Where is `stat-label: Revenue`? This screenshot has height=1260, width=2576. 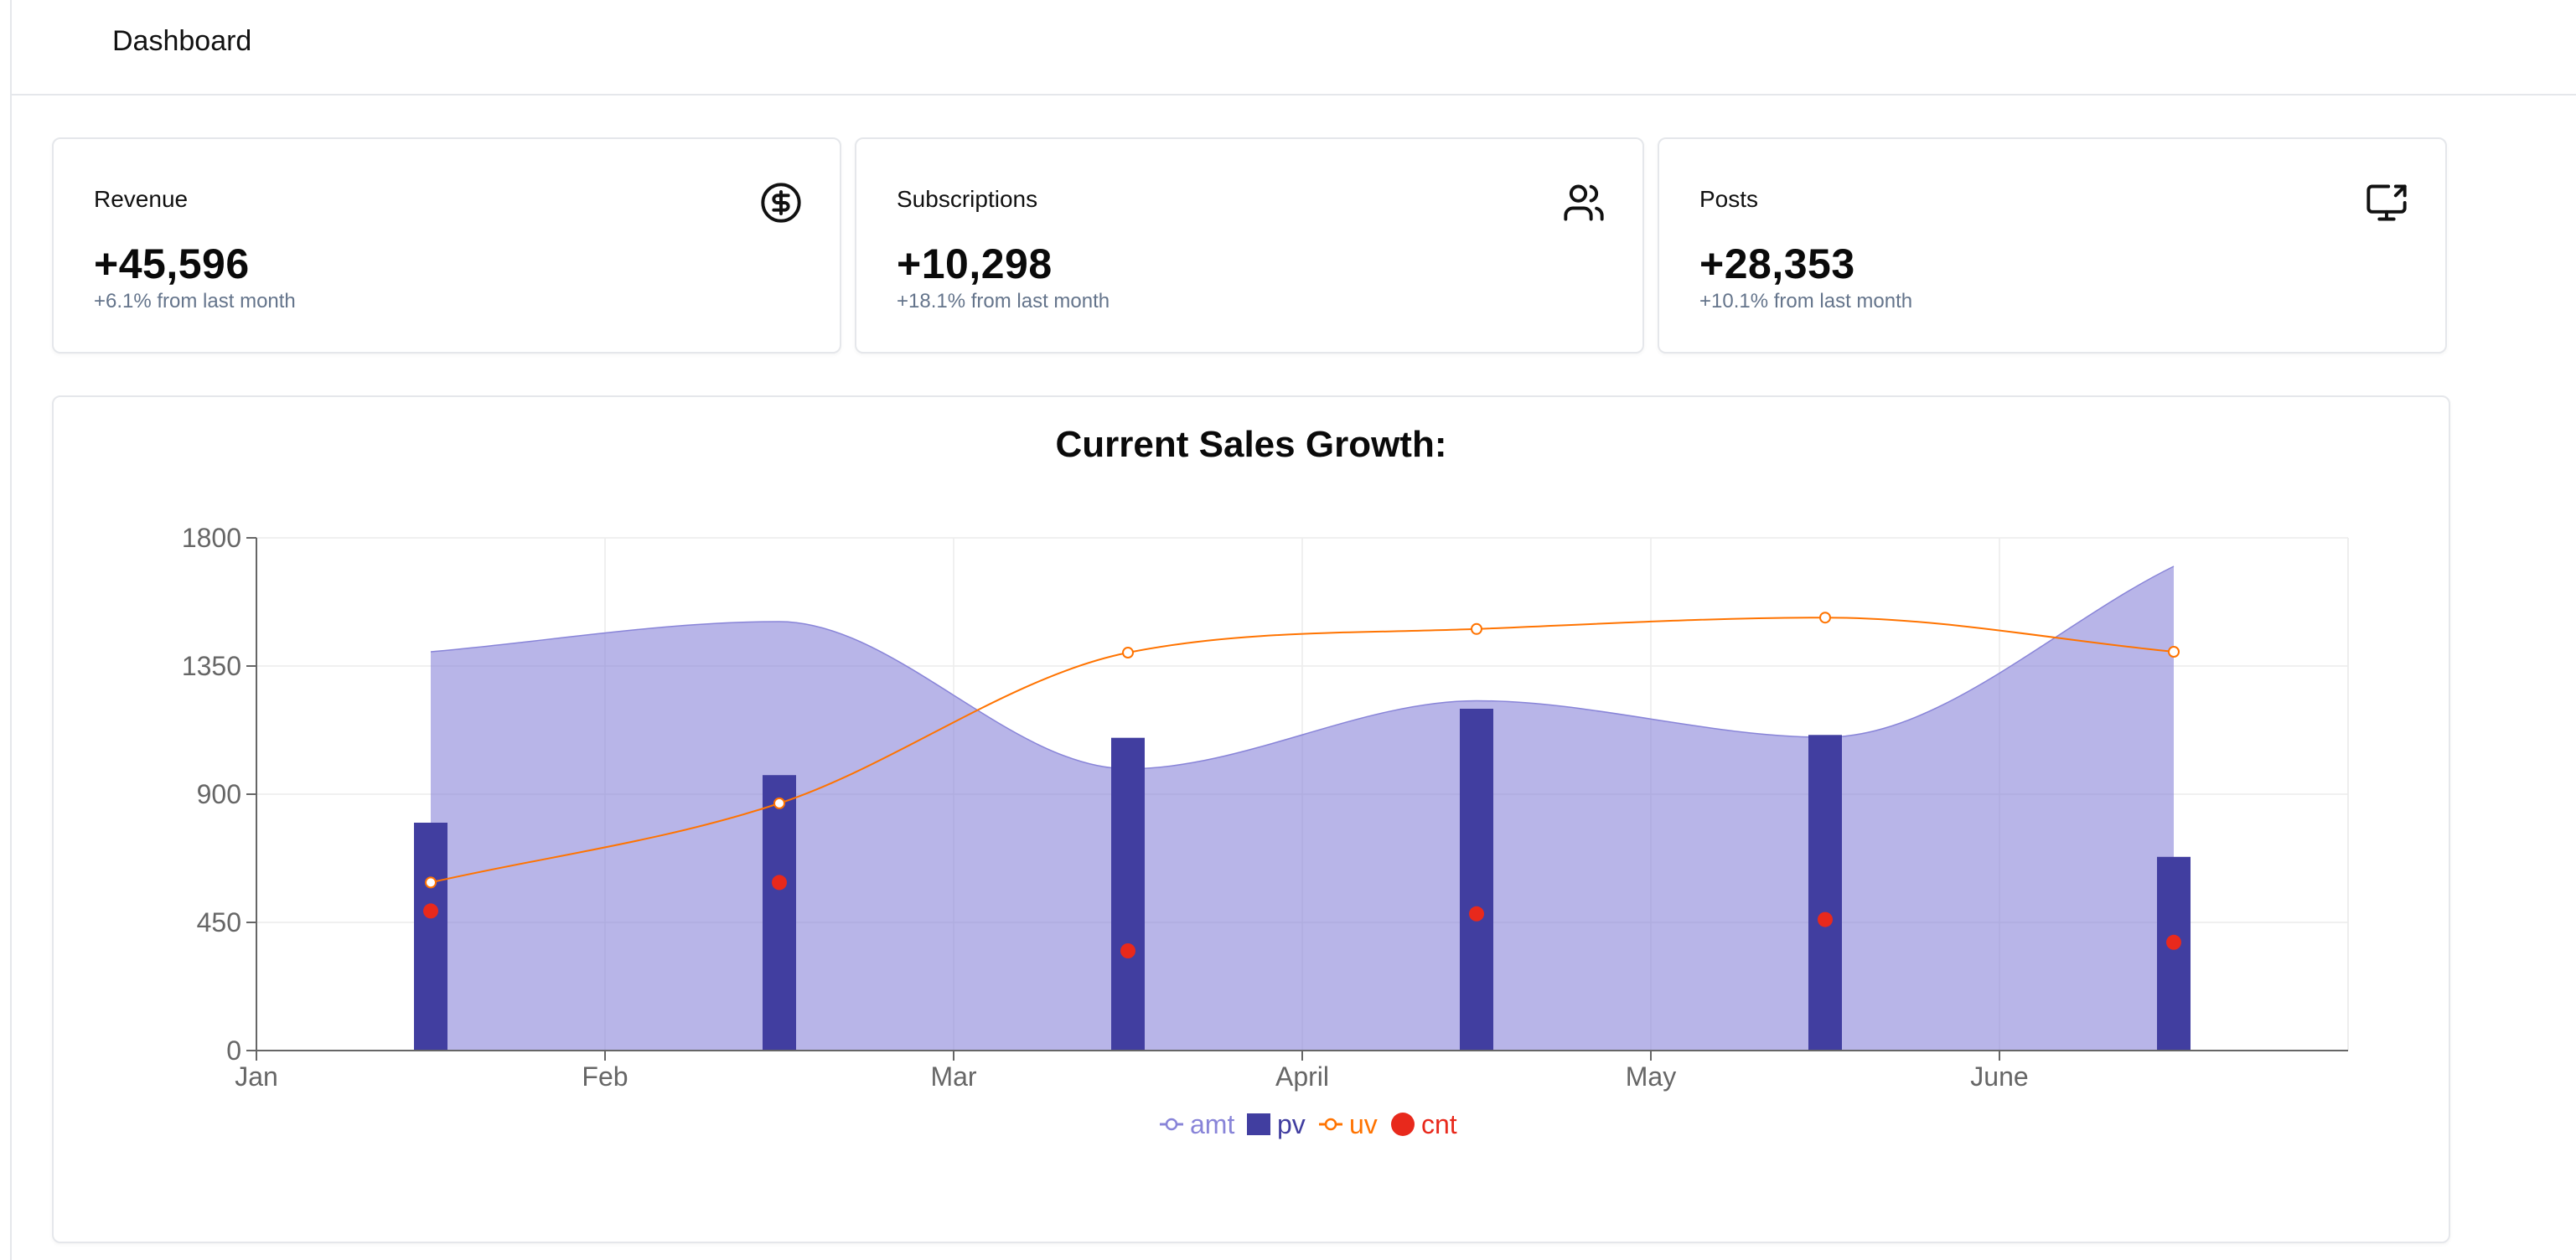
stat-label: Revenue is located at coordinates (141, 199).